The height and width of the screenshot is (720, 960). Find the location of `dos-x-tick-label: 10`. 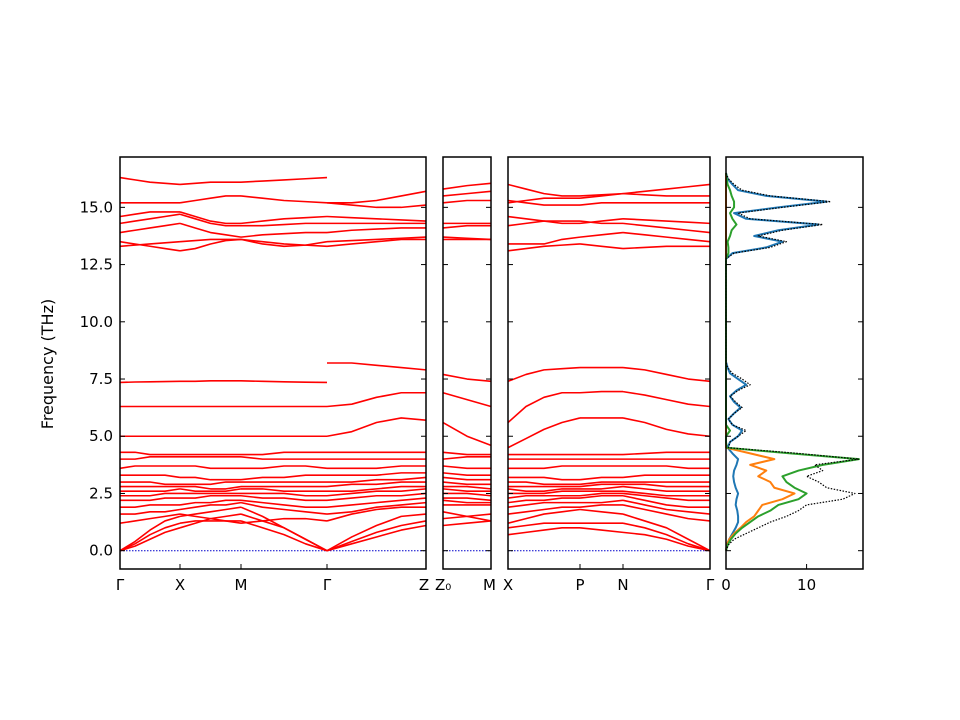

dos-x-tick-label: 10 is located at coordinates (806, 585).